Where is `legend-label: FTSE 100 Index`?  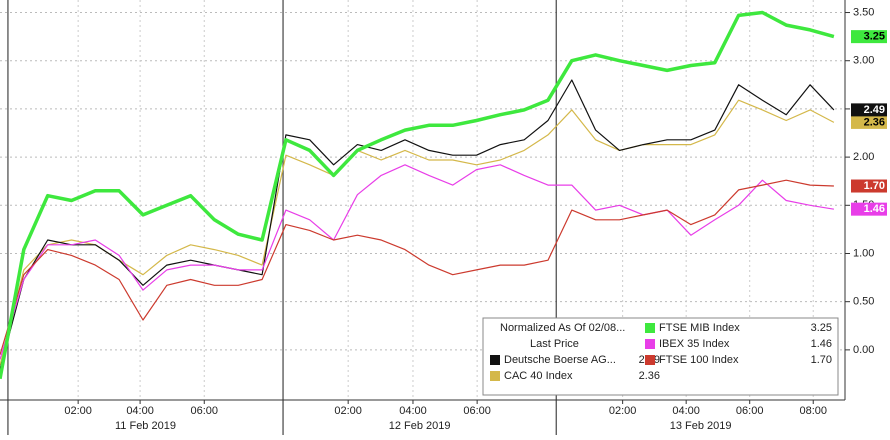
legend-label: FTSE 100 Index is located at coordinates (699, 360).